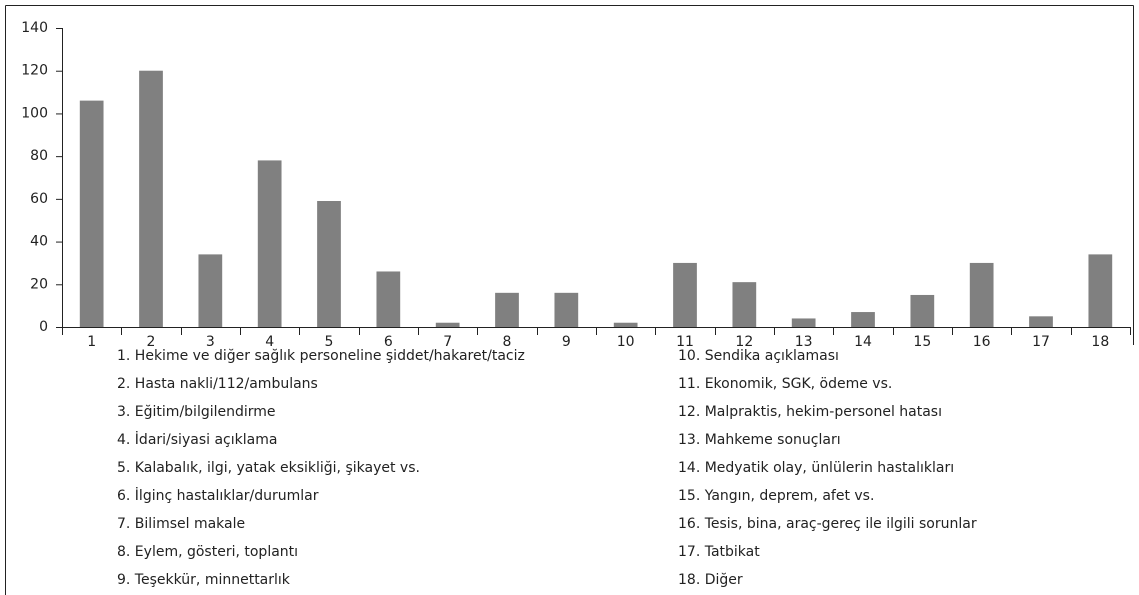  I want to click on legend-item: 4. İdari/siyasi açıklama, so click(197, 439).